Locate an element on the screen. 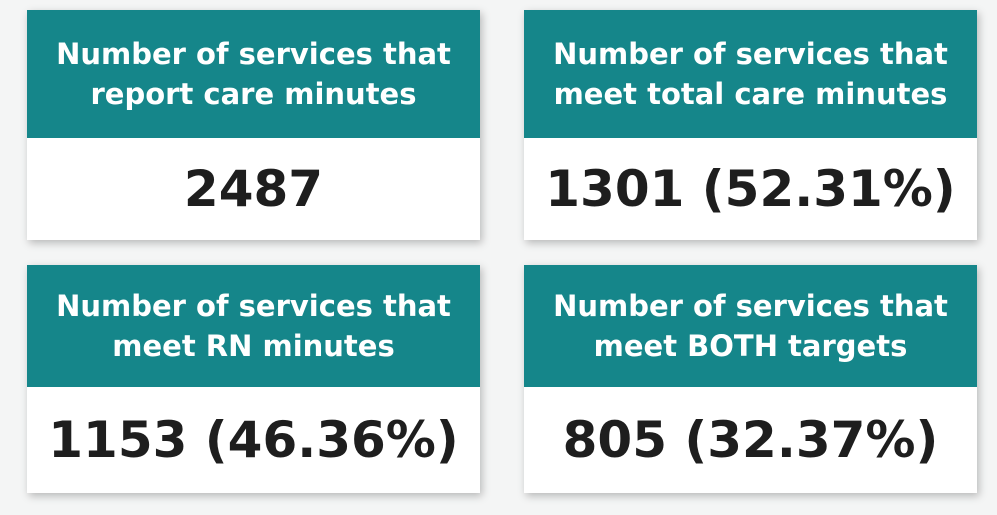 This screenshot has width=997, height=515. card-label: meet total care minutes is located at coordinates (750, 94).